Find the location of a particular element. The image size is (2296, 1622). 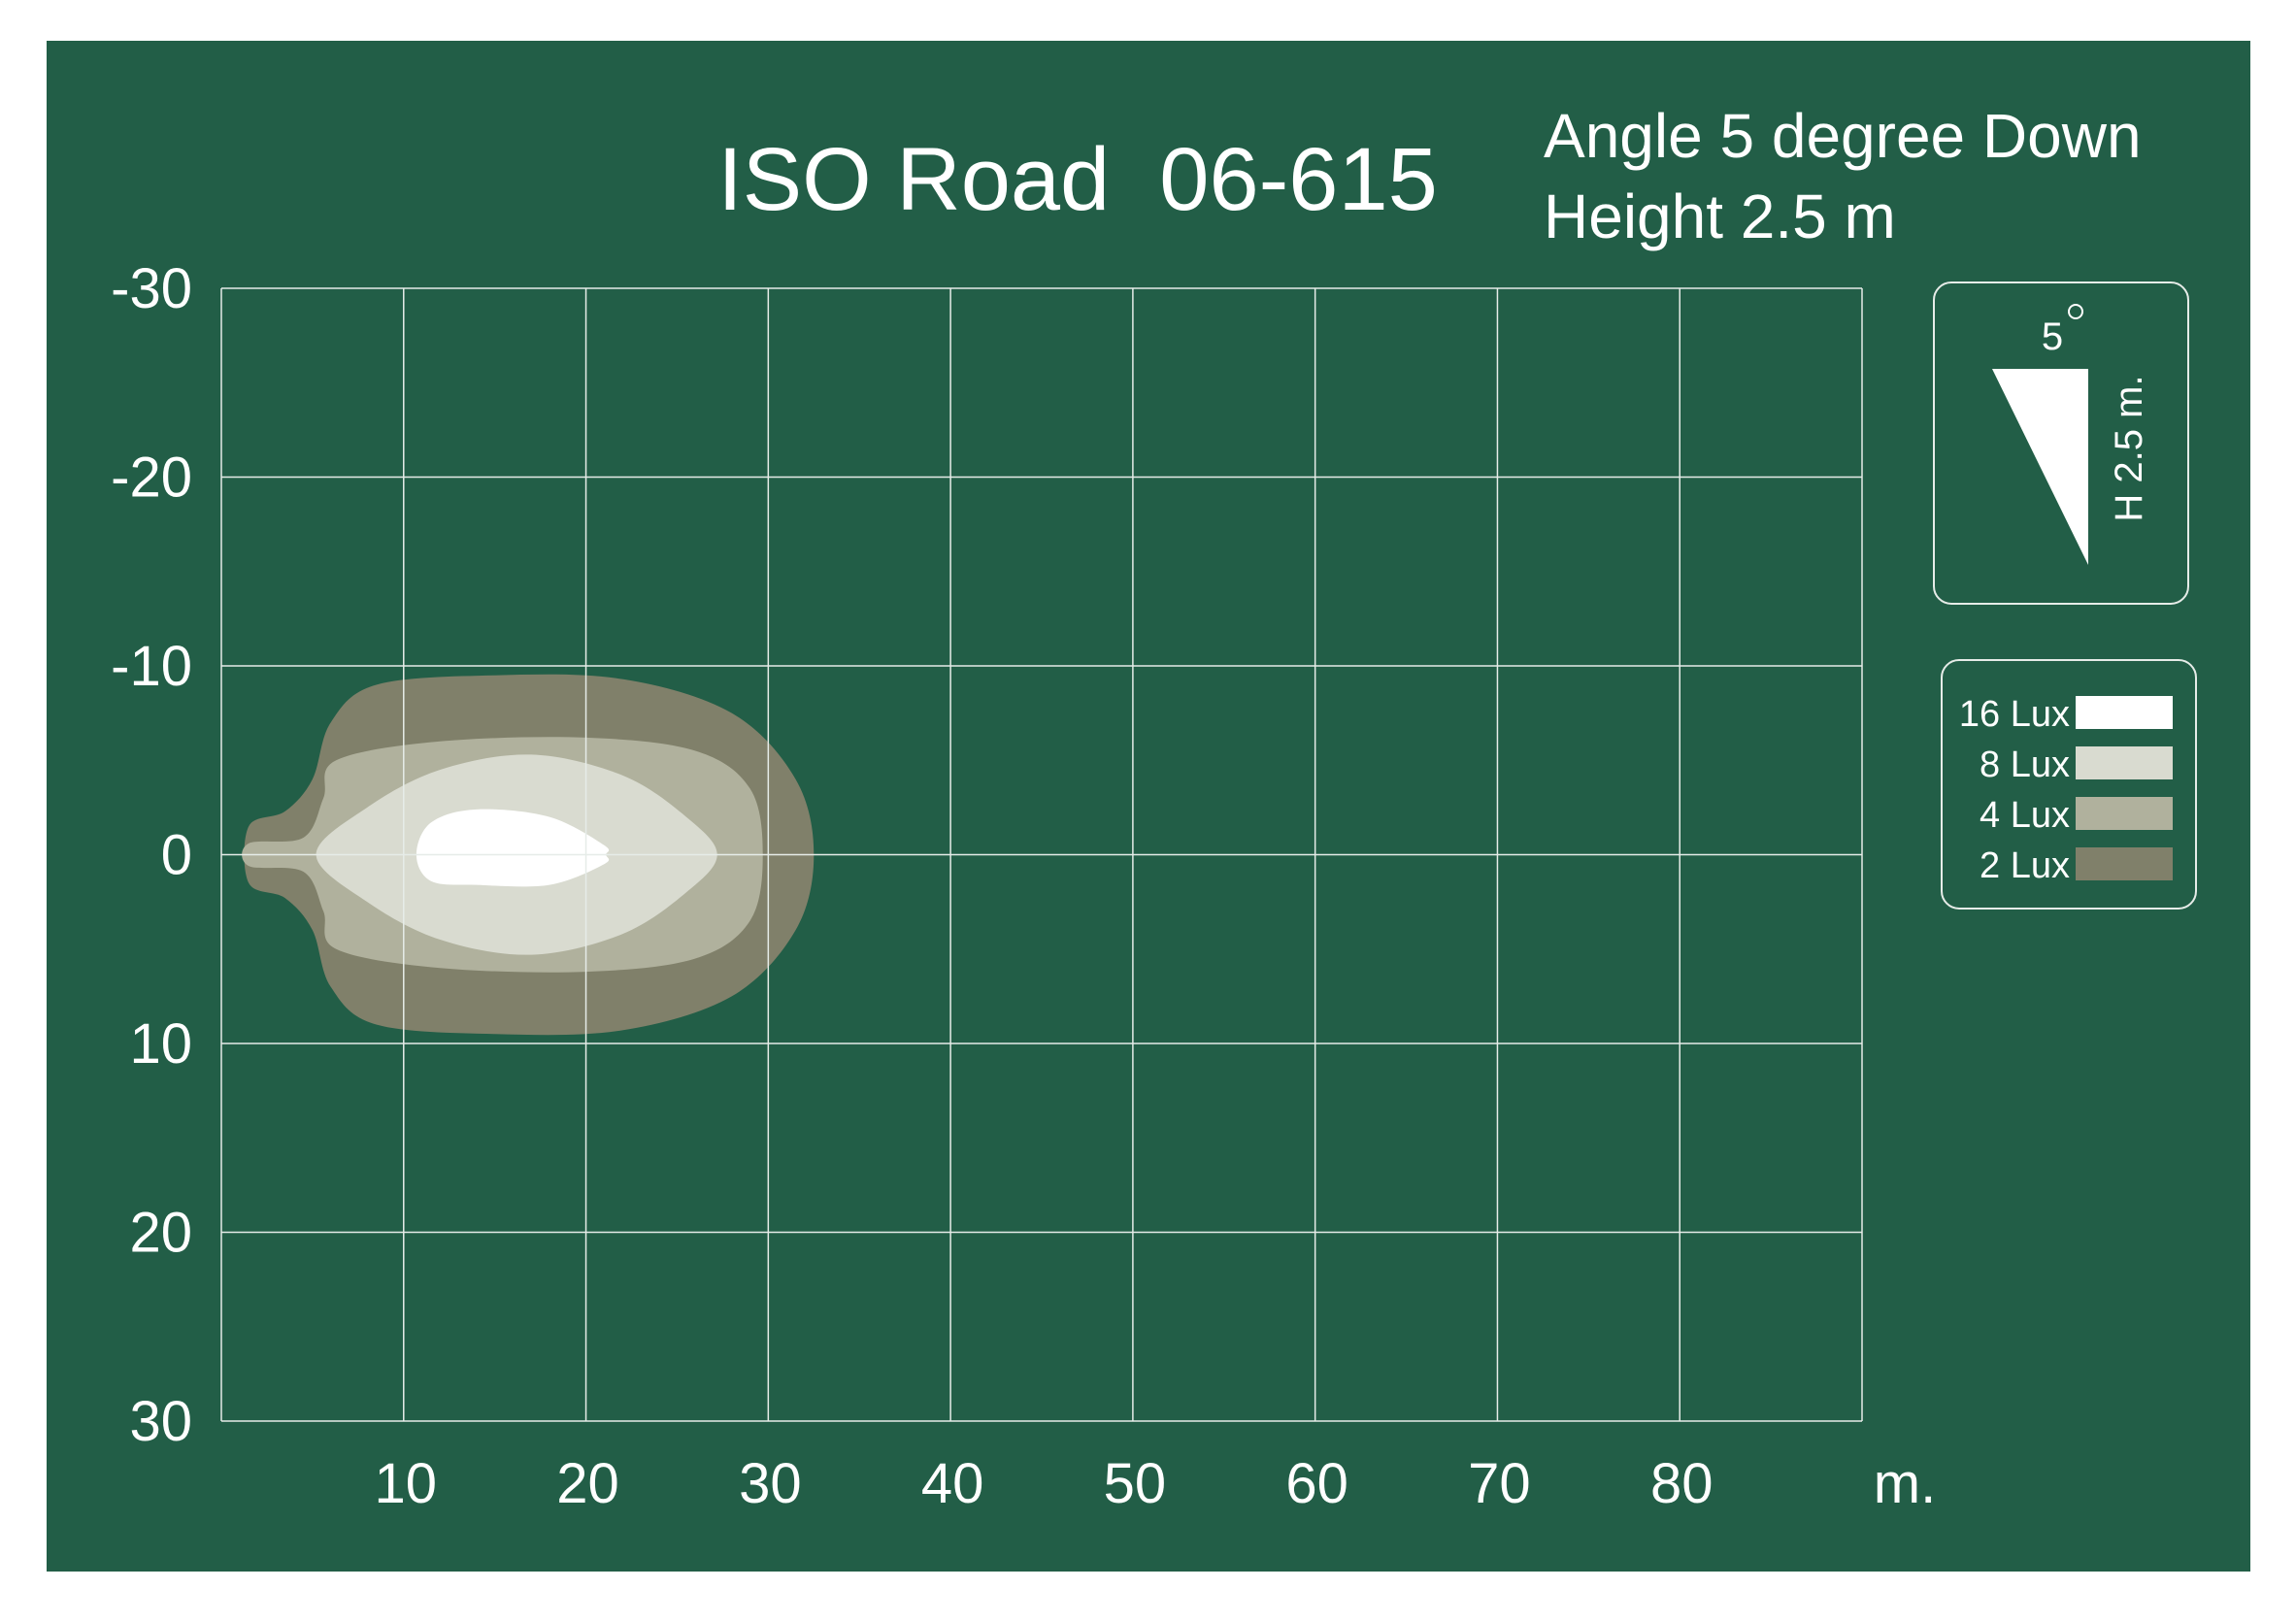

degree-icon is located at coordinates (2075, 311).